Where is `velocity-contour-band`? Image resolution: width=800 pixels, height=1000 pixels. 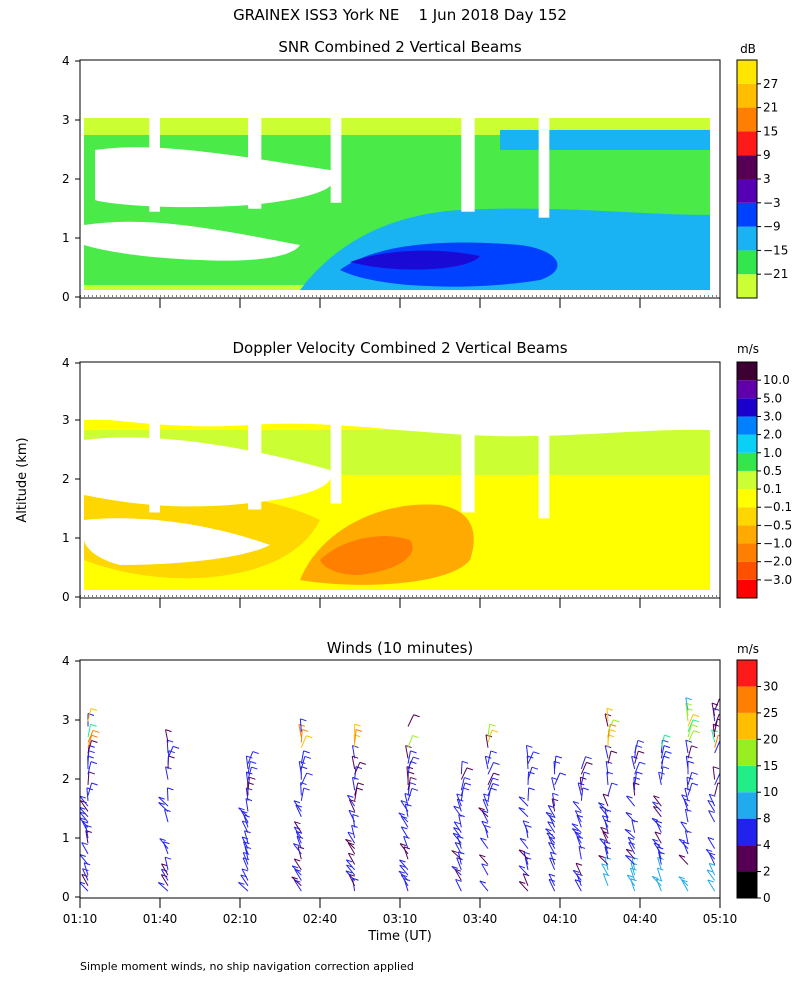 velocity-contour-band is located at coordinates (208, 472).